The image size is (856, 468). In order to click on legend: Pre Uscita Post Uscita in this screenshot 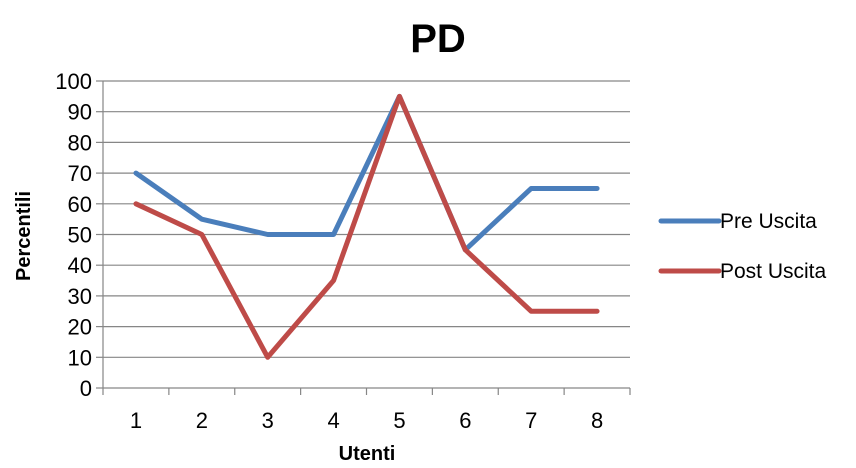, I will do `click(742, 246)`.